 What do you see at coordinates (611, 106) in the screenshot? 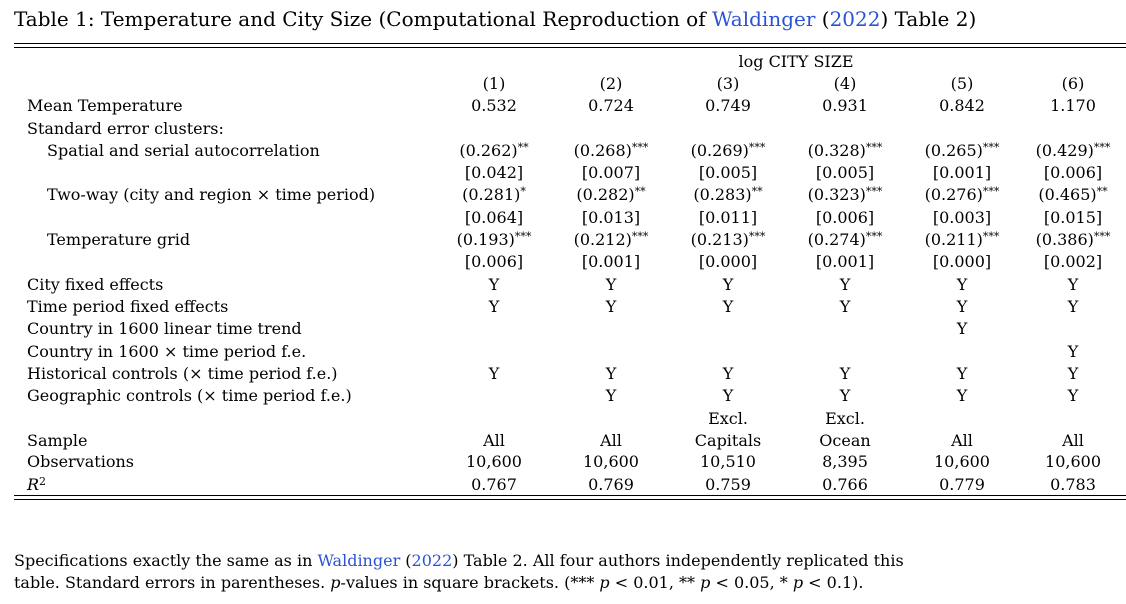
I see `cell: 0.724` at bounding box center [611, 106].